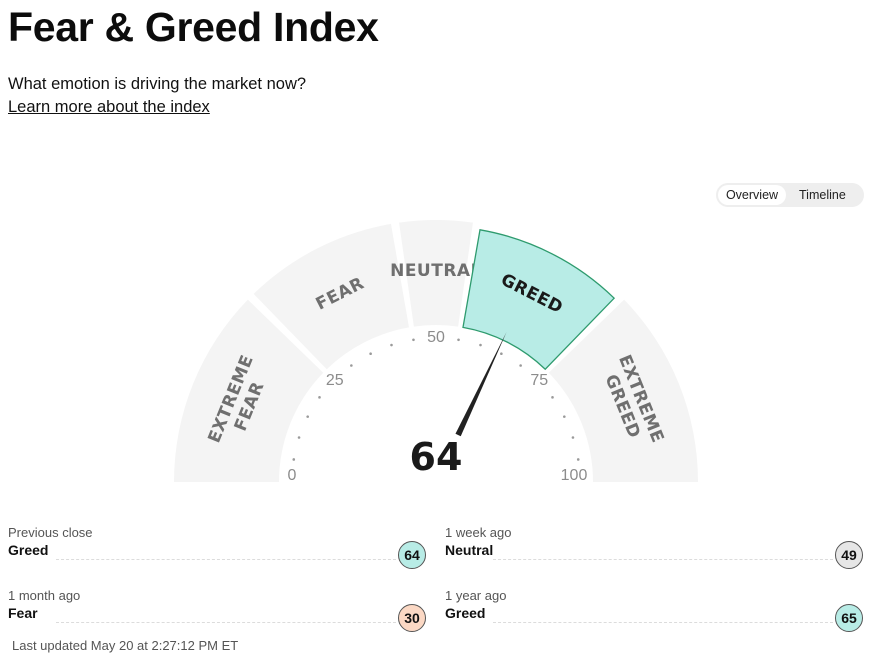  Describe the element at coordinates (822, 195) in the screenshot. I see `timeline-tab: Timeline` at that location.